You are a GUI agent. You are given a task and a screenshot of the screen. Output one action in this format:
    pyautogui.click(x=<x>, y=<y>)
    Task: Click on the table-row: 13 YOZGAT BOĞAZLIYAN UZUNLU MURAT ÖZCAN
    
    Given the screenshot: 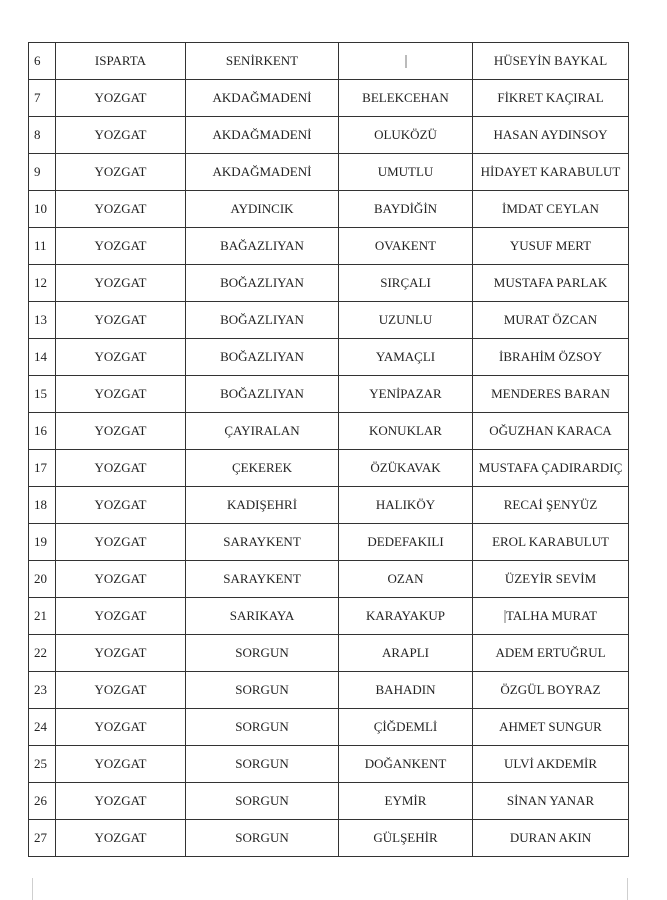 What is the action you would take?
    pyautogui.click(x=328, y=320)
    